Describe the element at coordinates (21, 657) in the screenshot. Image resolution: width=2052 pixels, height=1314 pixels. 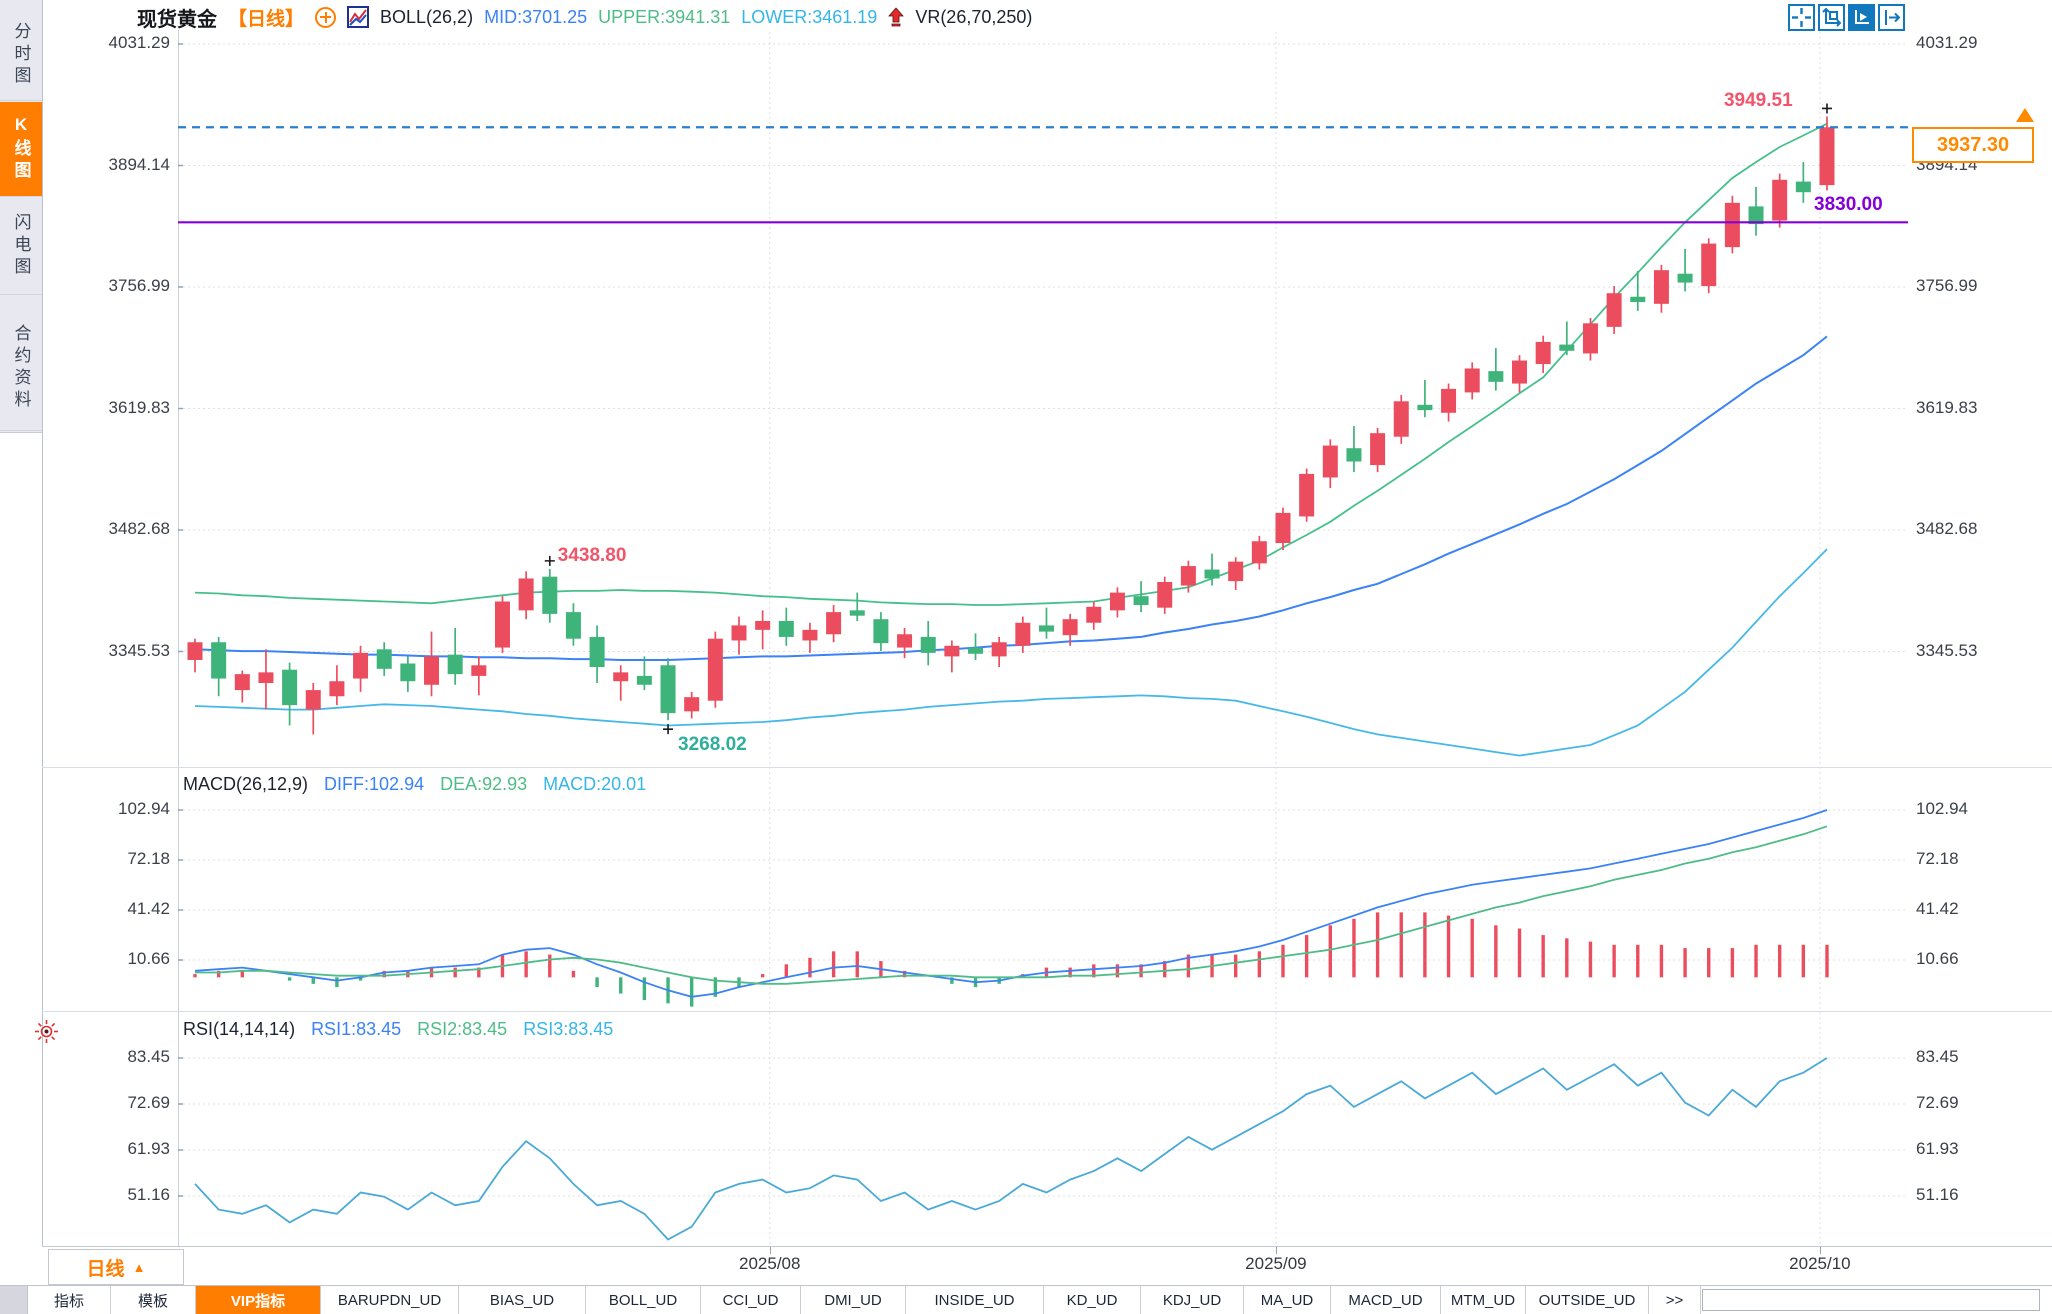
I see `left-sidebar: 分时图 K线图 闪电图合约资料` at that location.